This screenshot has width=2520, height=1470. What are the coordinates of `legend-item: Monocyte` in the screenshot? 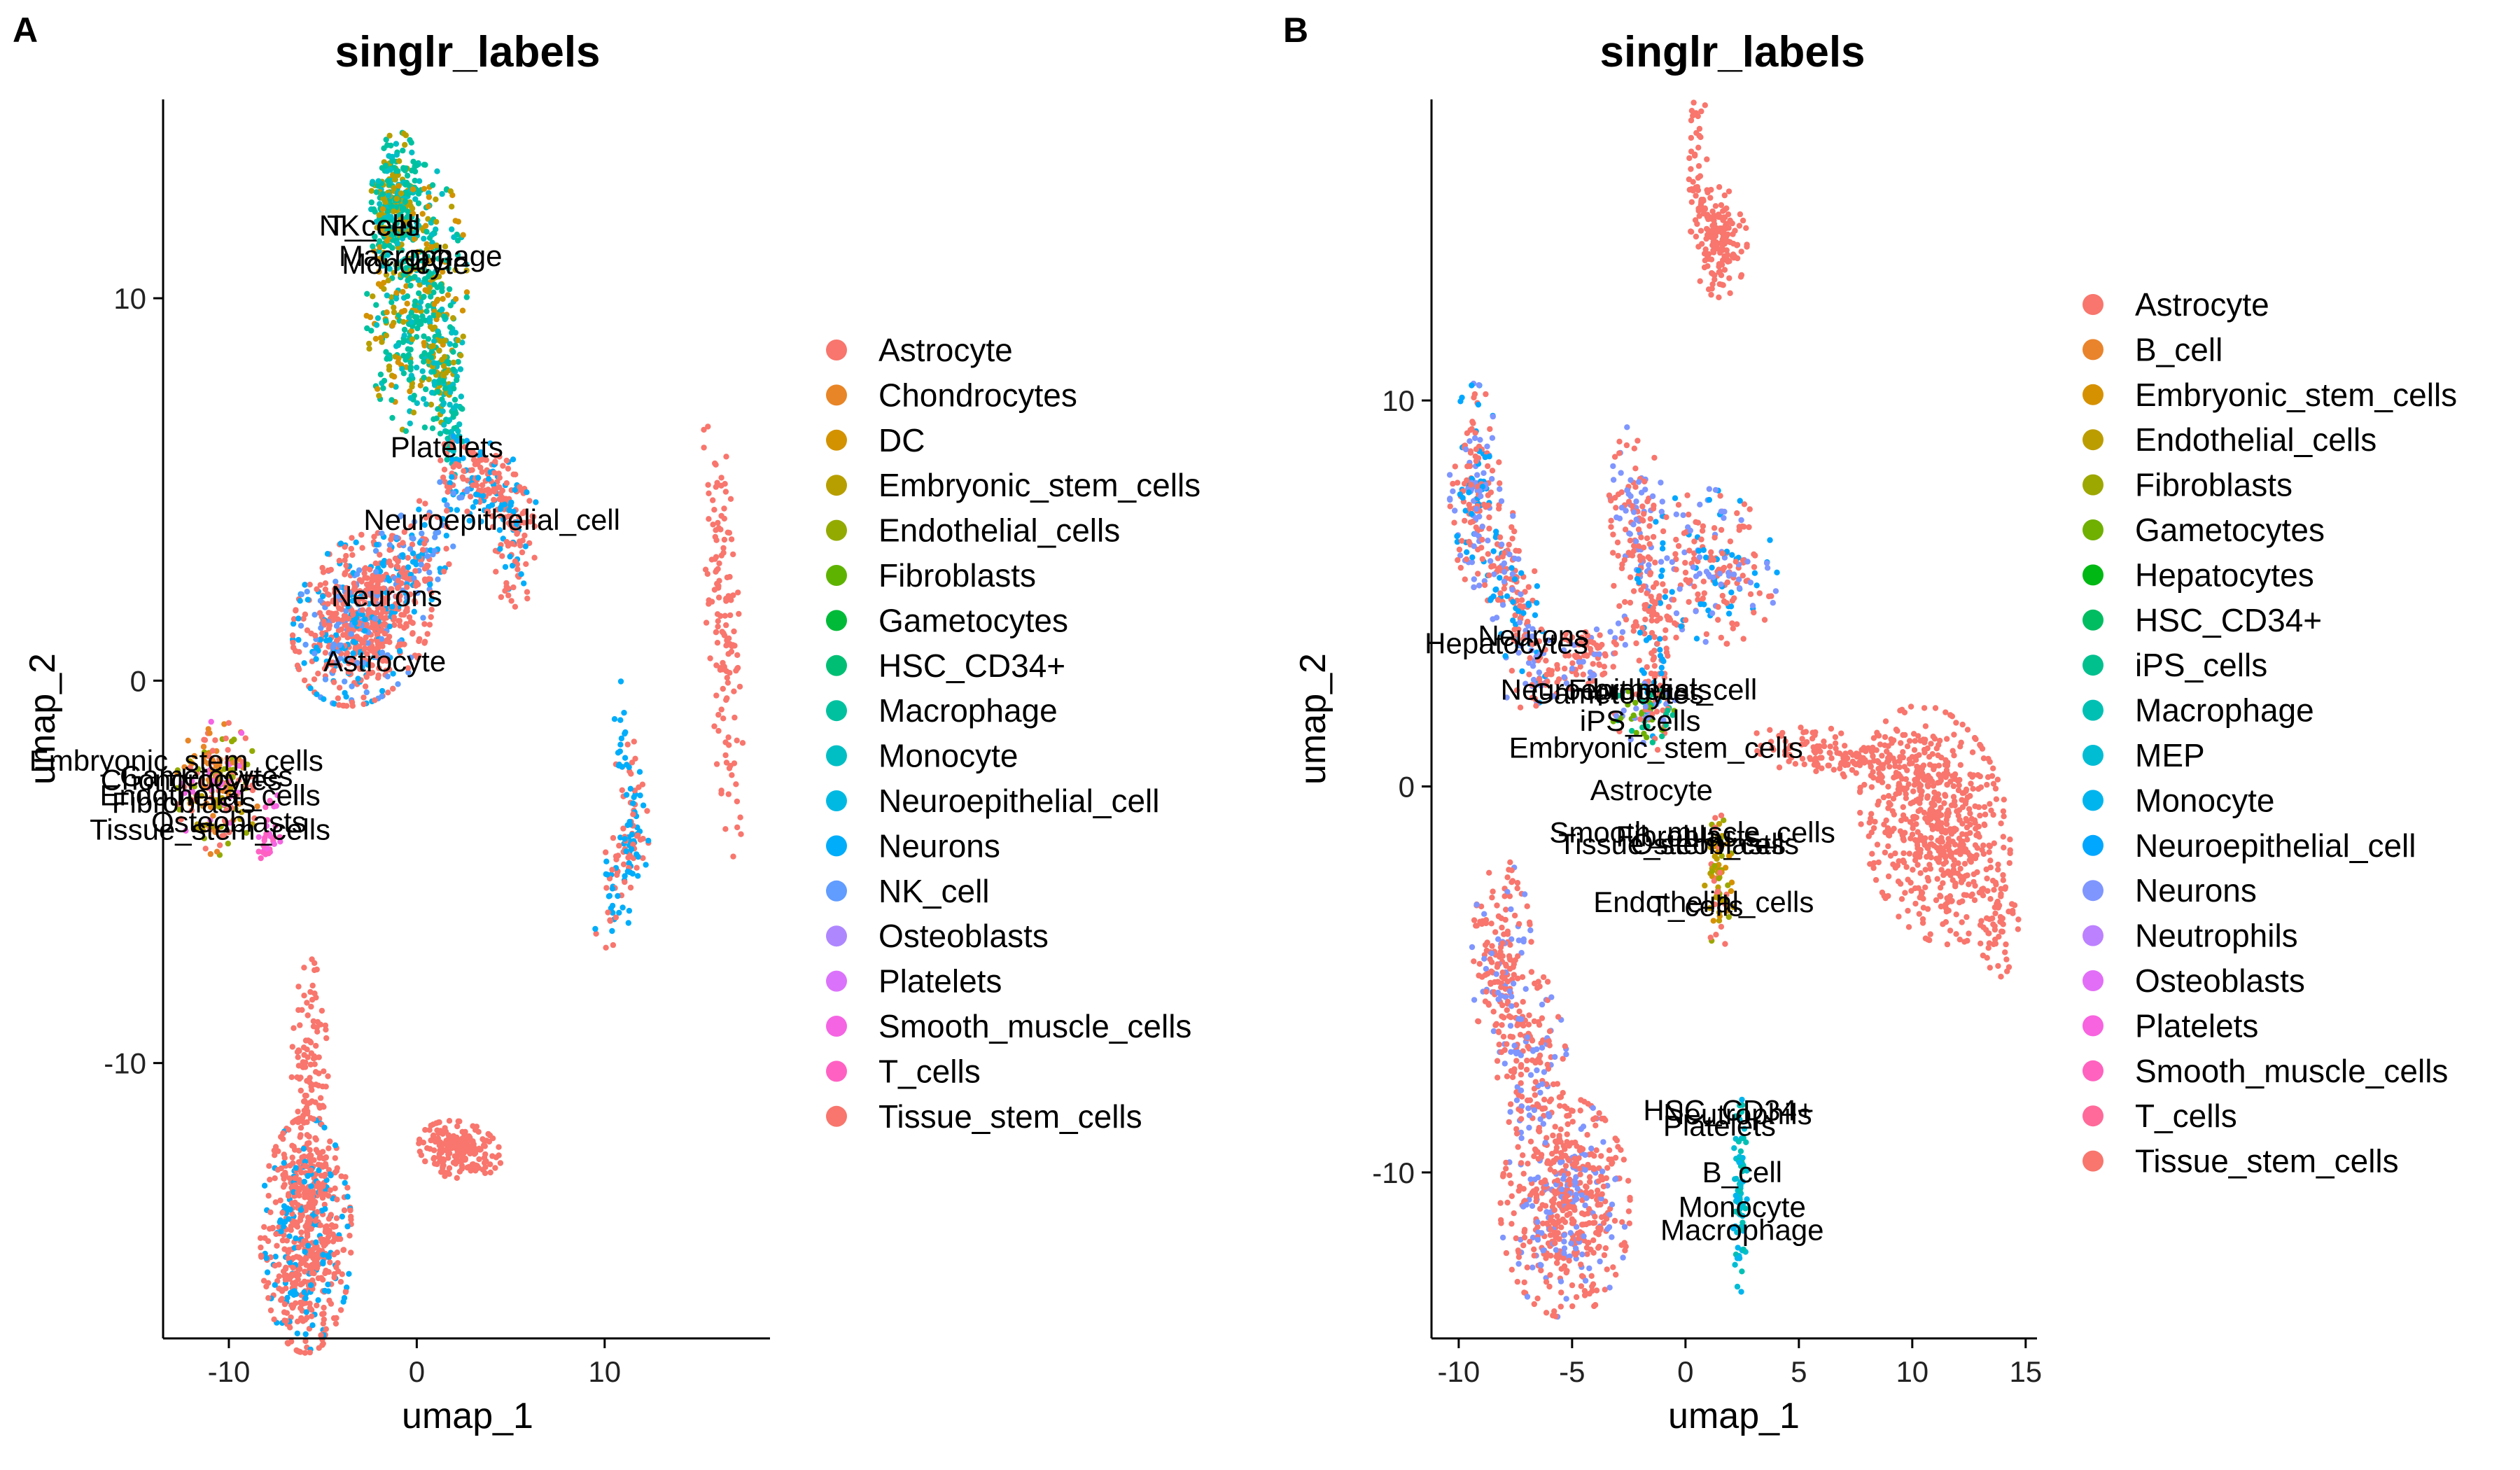 It's located at (922, 756).